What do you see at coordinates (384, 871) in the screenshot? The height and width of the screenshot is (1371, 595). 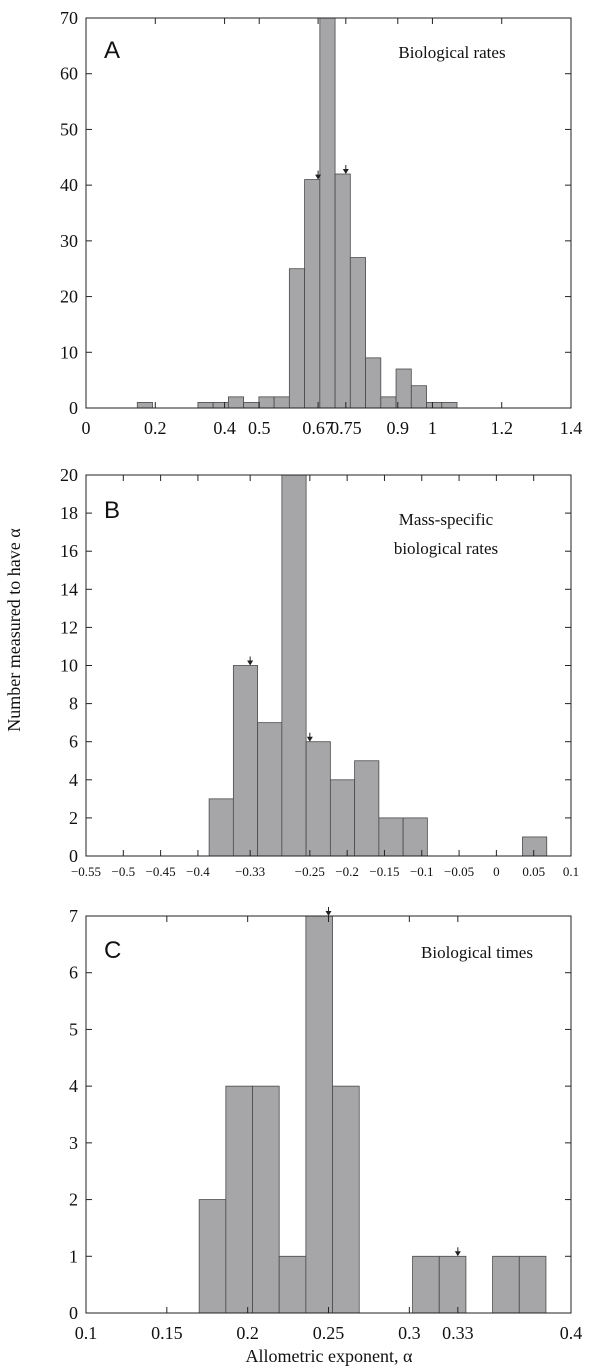 I see `x-tick-label: −0.15` at bounding box center [384, 871].